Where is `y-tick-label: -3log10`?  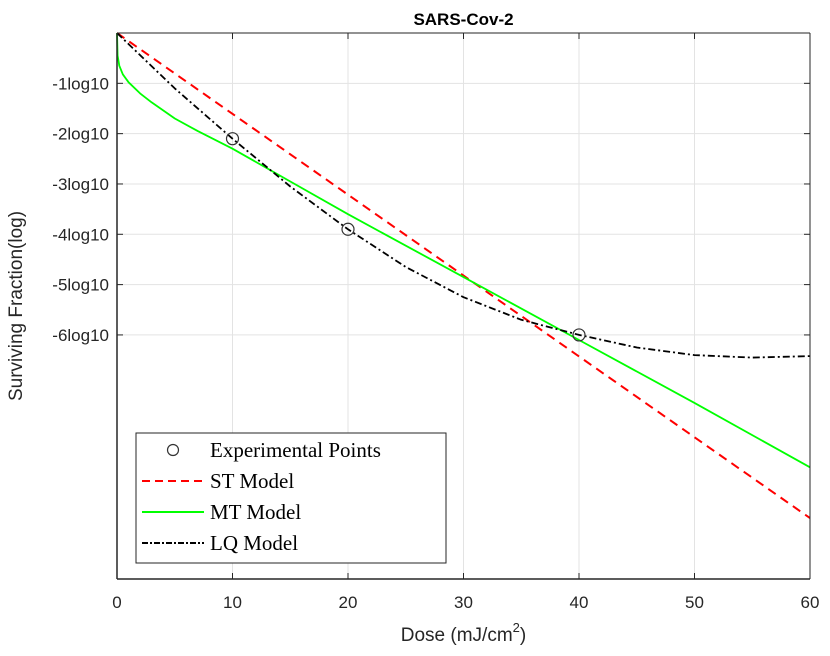
y-tick-label: -3log10 is located at coordinates (80, 184).